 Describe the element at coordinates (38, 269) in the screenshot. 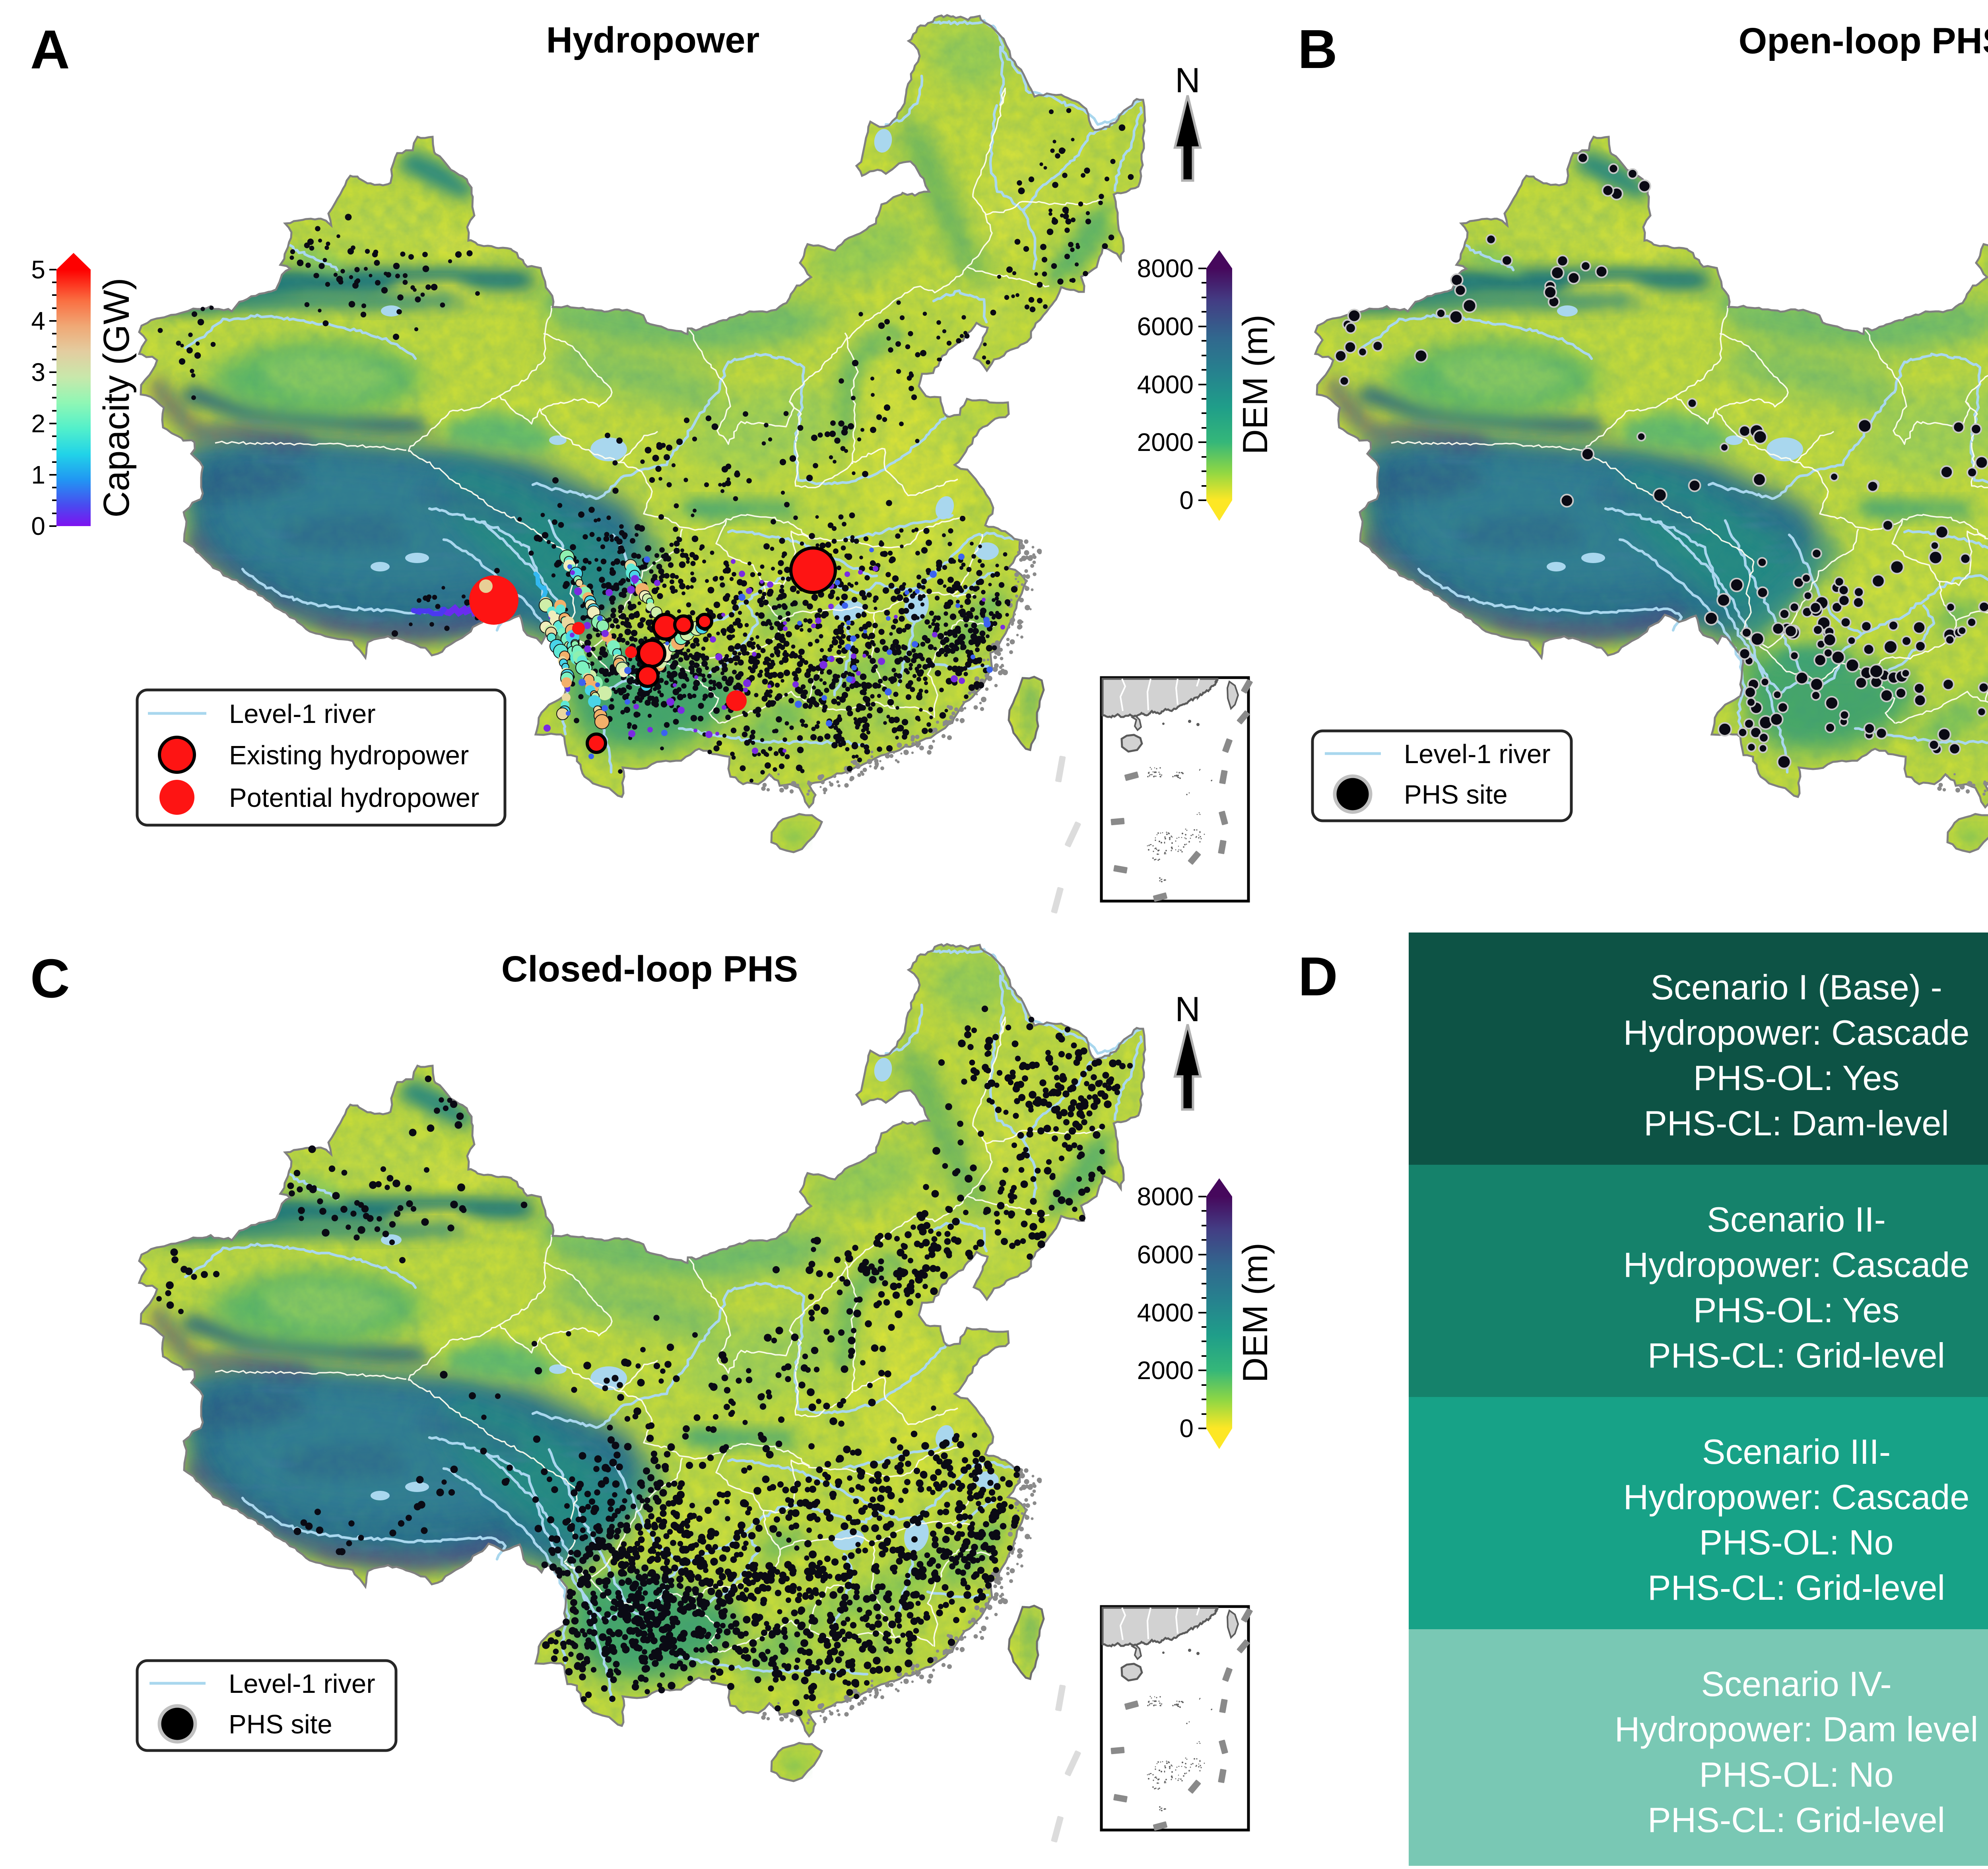

I see `svg-text: 5` at that location.